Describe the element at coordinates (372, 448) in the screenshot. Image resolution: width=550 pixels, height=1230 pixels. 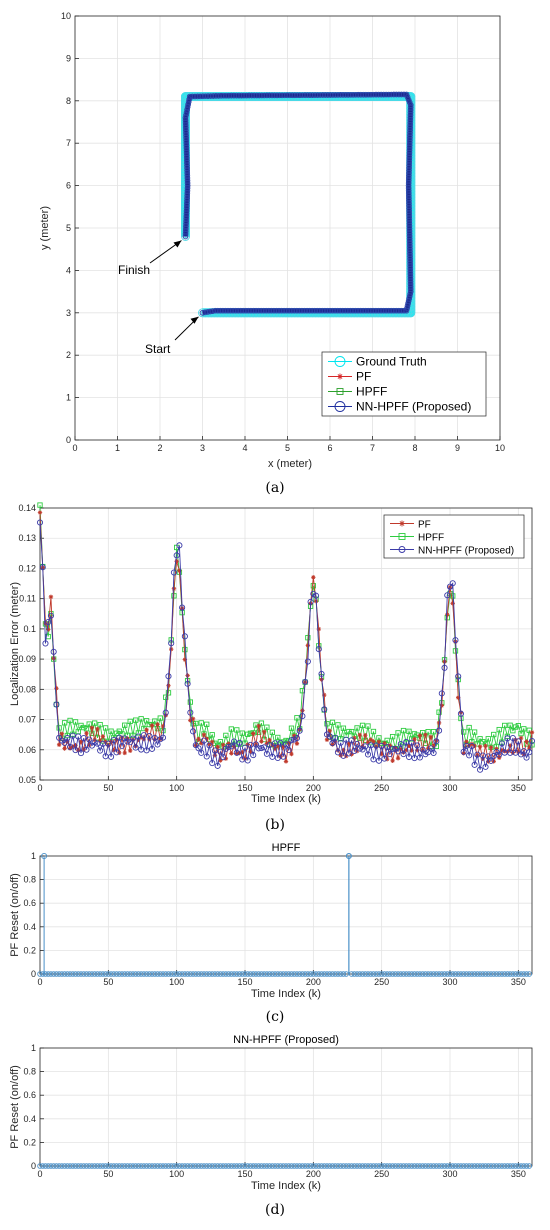
I see `x-tick-label: 7` at that location.